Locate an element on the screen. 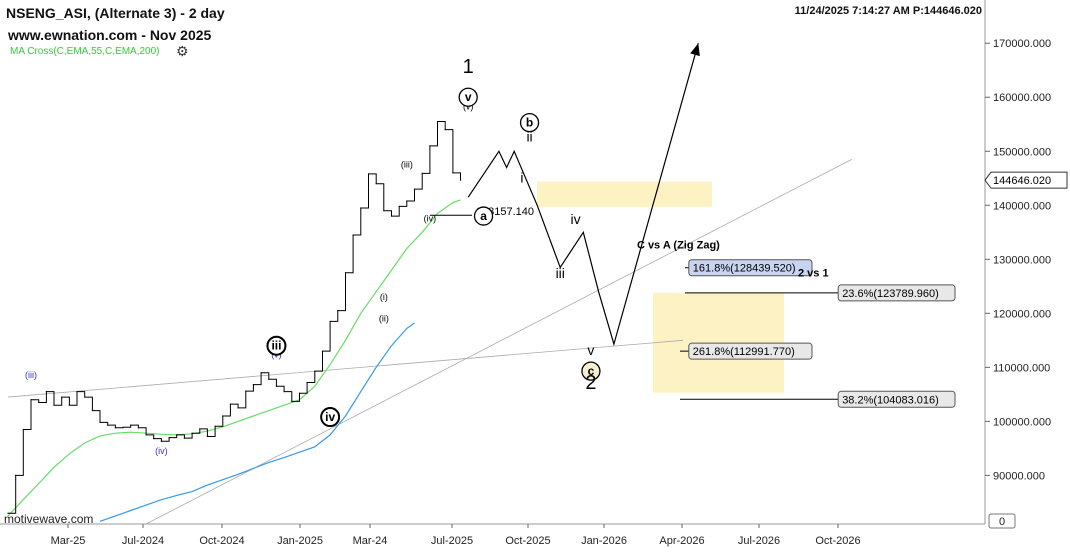 The image size is (1070, 555). annotation-text: 2 vs 1 is located at coordinates (813, 274).